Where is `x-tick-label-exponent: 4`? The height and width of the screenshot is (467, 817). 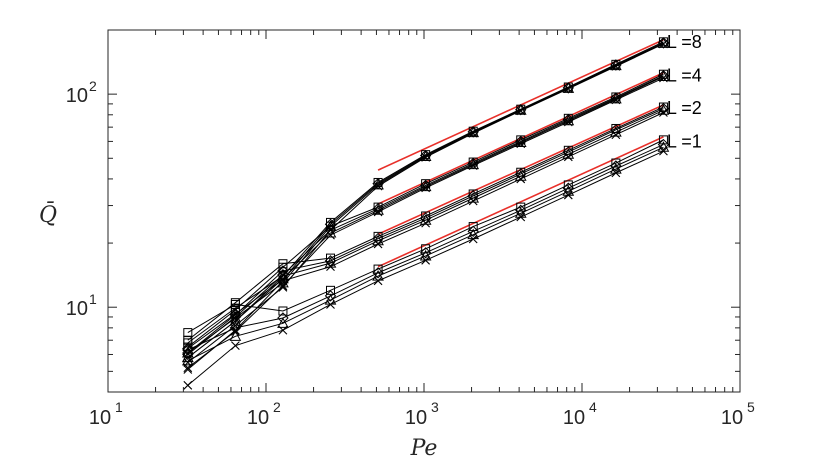 x-tick-label-exponent: 4 is located at coordinates (593, 407).